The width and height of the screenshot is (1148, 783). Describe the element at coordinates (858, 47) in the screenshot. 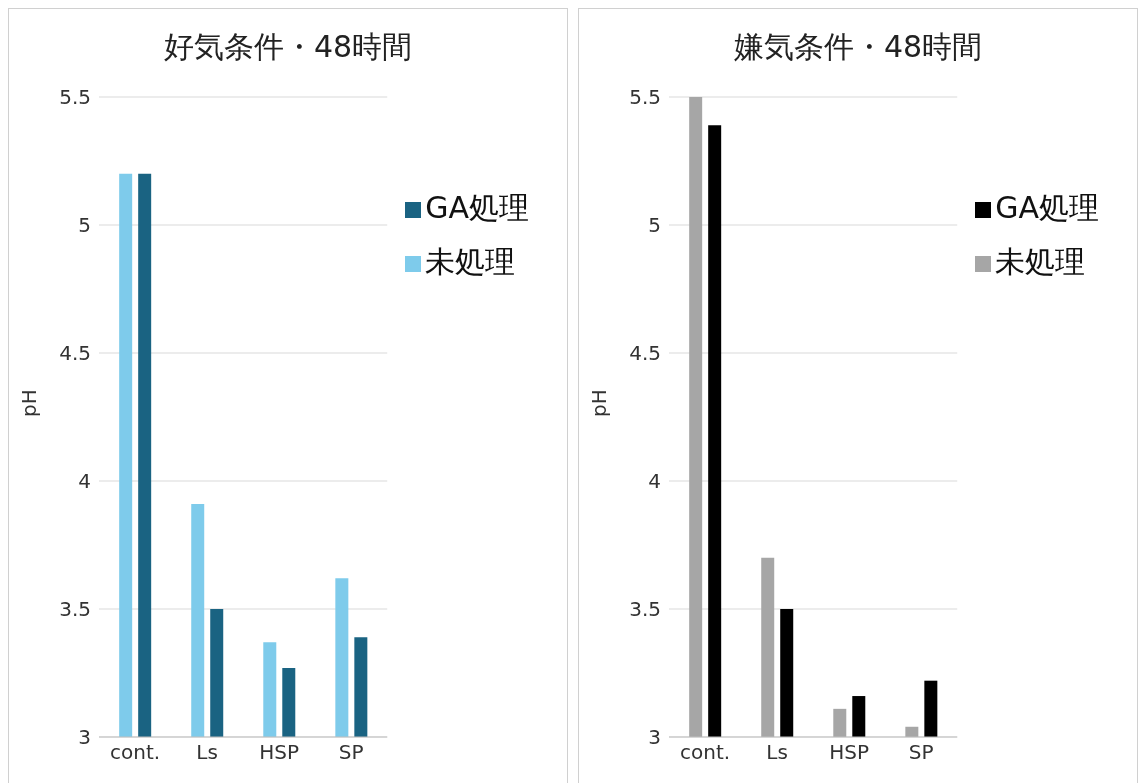

I see `chart-title: 嫌気条件・48時間` at that location.